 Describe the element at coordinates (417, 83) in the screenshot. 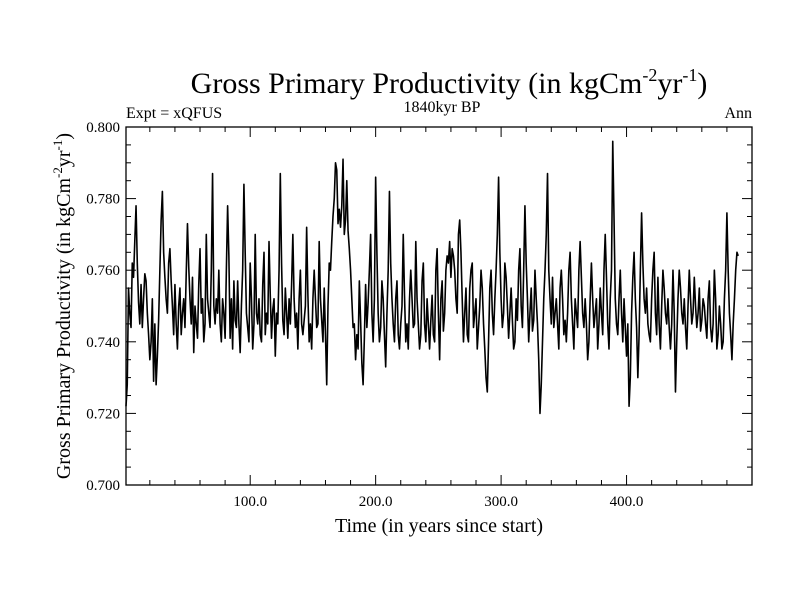

I see `title-main: Gross Primary Productivity (in kgCm` at that location.